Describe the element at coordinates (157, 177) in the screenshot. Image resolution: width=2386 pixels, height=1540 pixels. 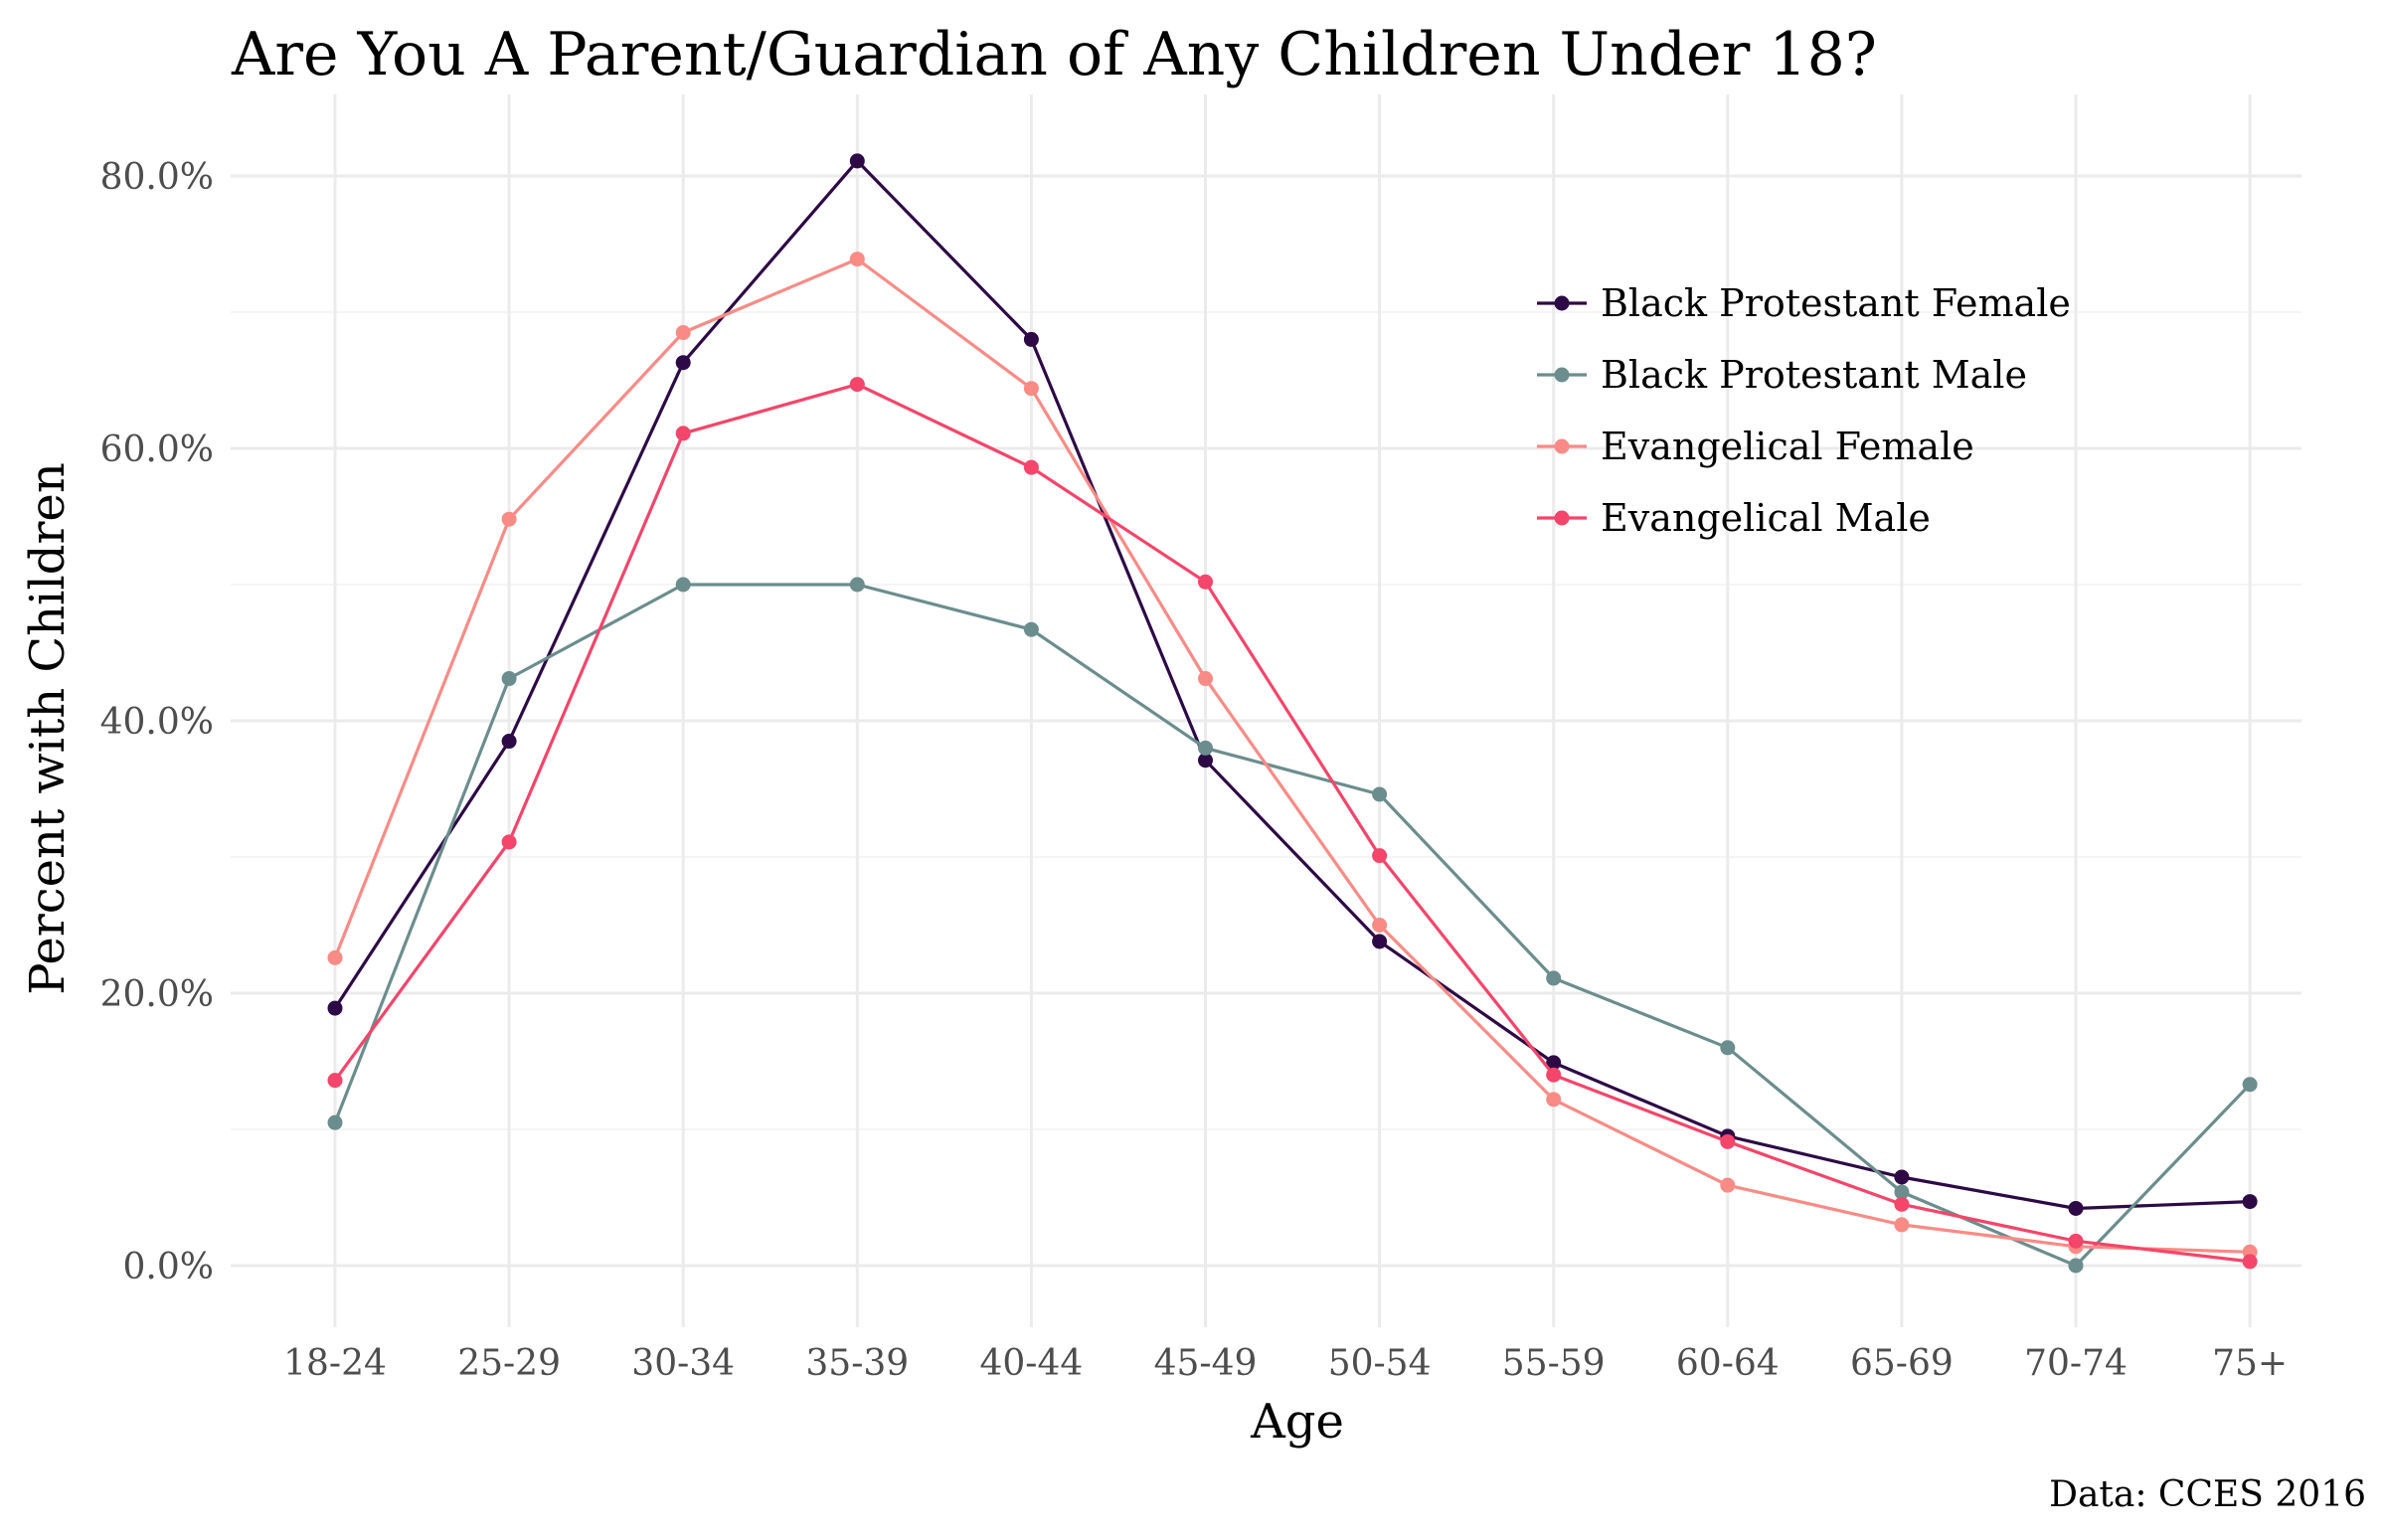
I see `y-tick-label: 80.0%` at that location.